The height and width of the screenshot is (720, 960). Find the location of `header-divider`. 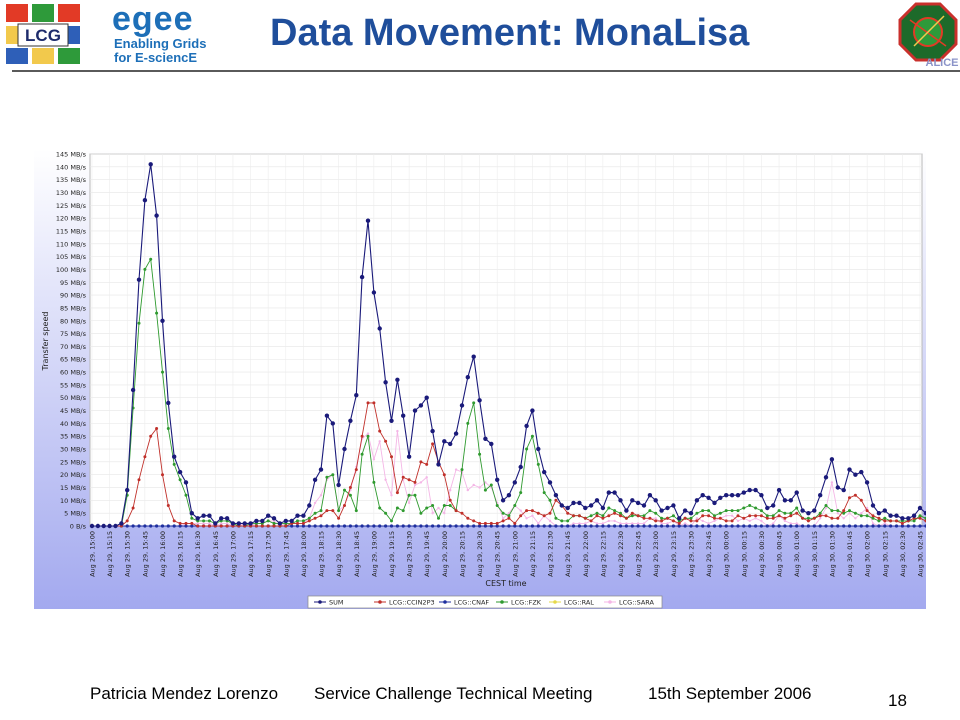

header-divider is located at coordinates (486, 71).